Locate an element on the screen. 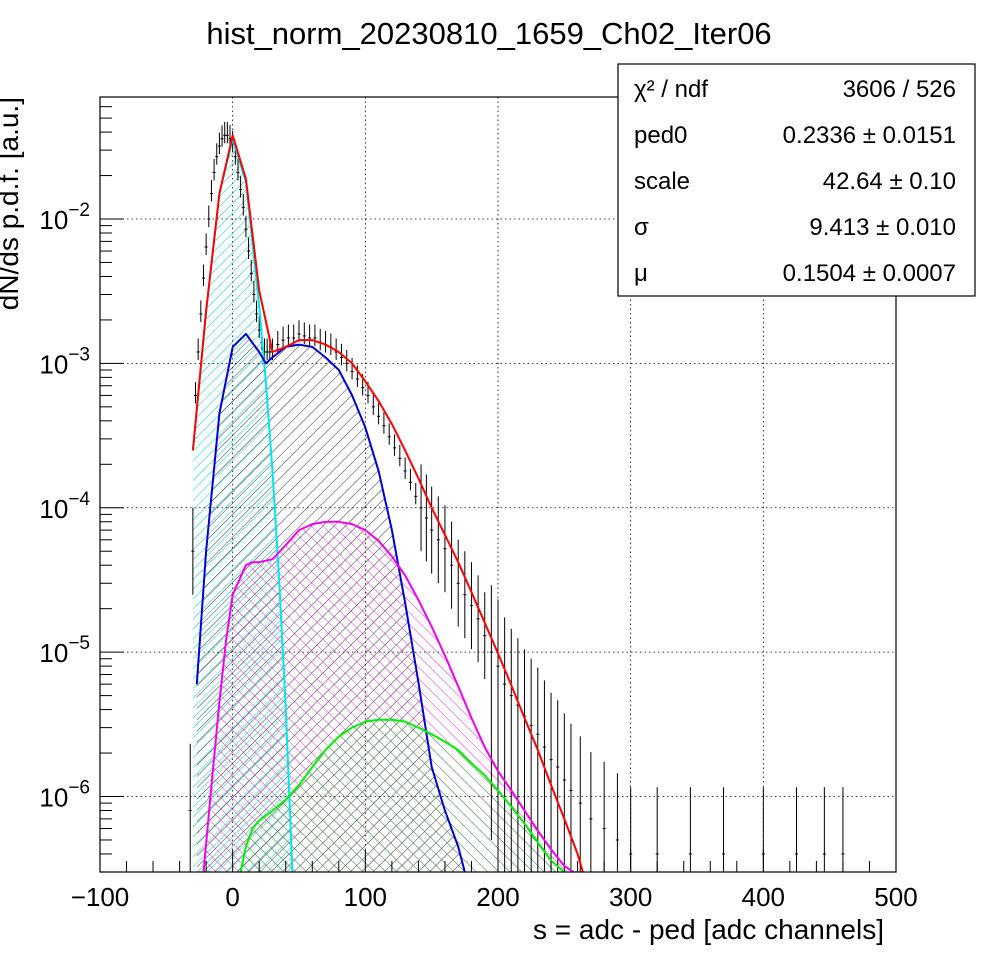 This screenshot has height=972, width=996. stats-row-value: 9.413 ± 0.010 is located at coordinates (882, 227).